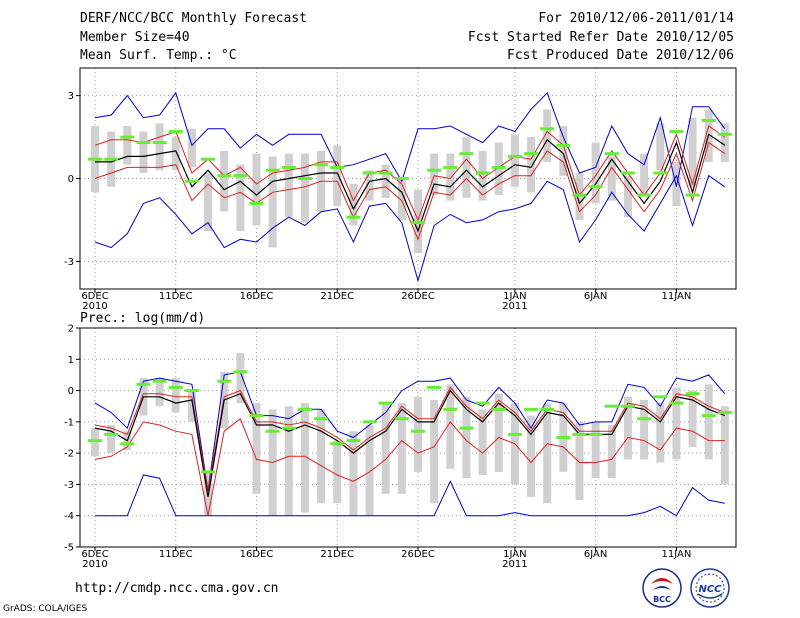 The height and width of the screenshot is (618, 800). I want to click on prec-xtick-label: 11JAN, so click(676, 554).